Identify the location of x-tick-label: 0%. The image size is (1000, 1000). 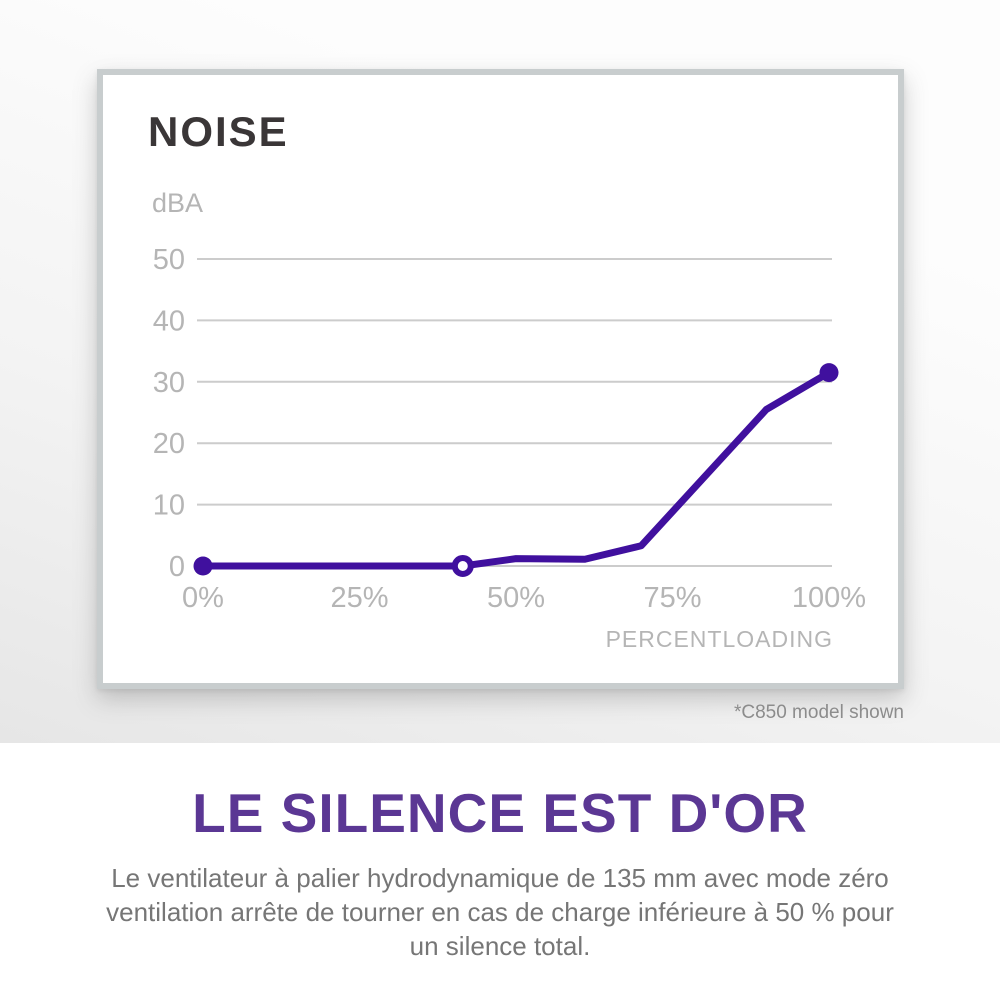
(203, 598).